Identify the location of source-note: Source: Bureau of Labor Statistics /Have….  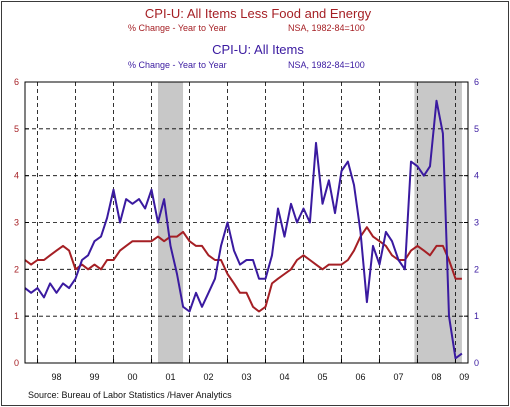
(130, 395).